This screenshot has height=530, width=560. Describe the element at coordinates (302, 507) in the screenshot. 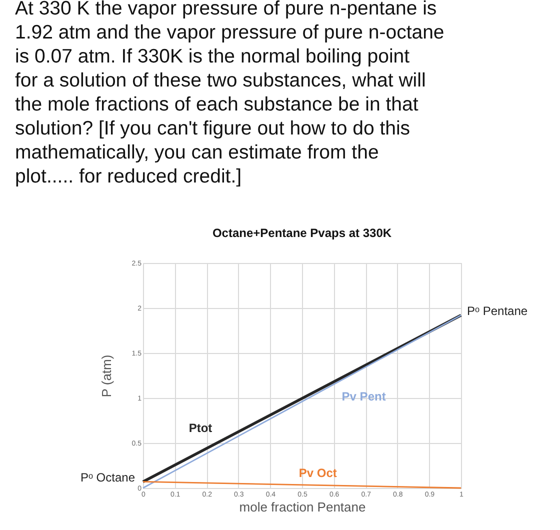

I see `x-axis-title: mole fraction Pentane` at that location.